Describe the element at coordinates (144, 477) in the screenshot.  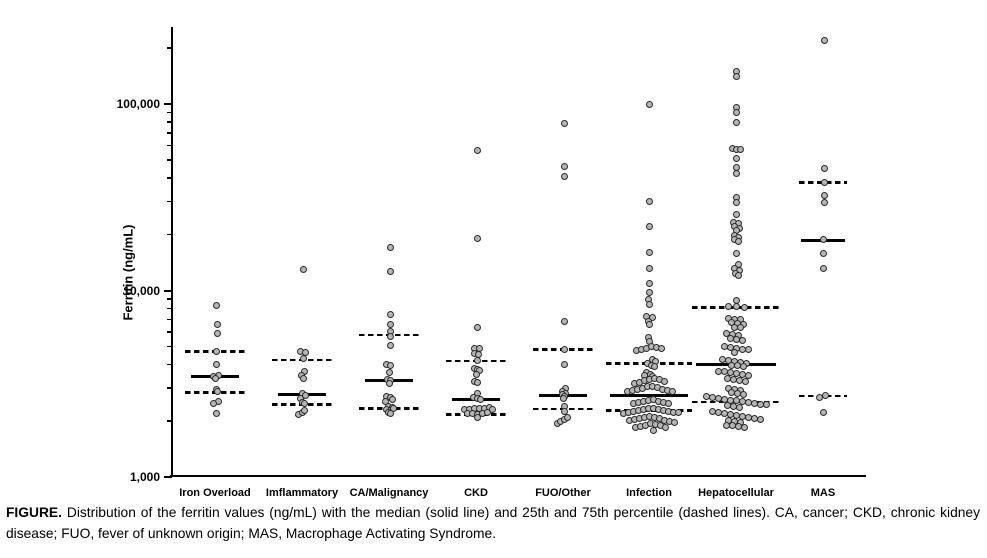
I see `y-tick-label: 1,000` at that location.